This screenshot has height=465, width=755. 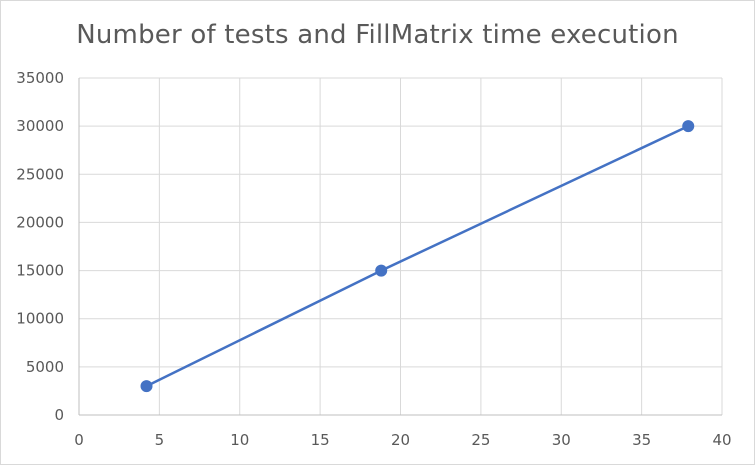 What do you see at coordinates (40, 174) in the screenshot?
I see `y-tick-label: 25000` at bounding box center [40, 174].